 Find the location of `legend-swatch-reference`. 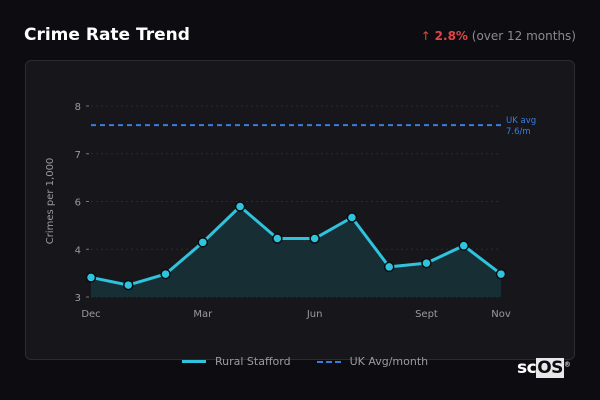

legend-swatch-reference is located at coordinates (328, 361).